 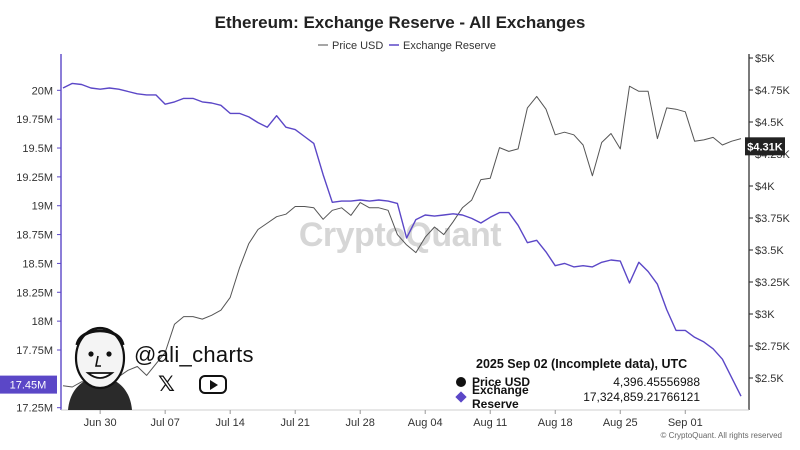 What do you see at coordinates (769, 123) in the screenshot?
I see `right-tick-label: $4.5K` at bounding box center [769, 123].